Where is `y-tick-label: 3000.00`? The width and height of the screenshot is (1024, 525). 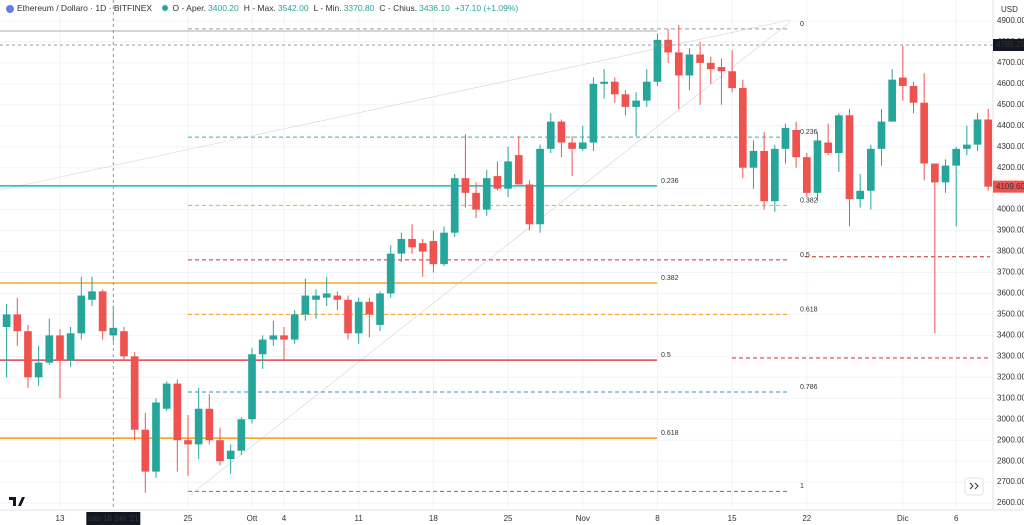
y-tick-label: 3000.00 is located at coordinates (1010, 418).